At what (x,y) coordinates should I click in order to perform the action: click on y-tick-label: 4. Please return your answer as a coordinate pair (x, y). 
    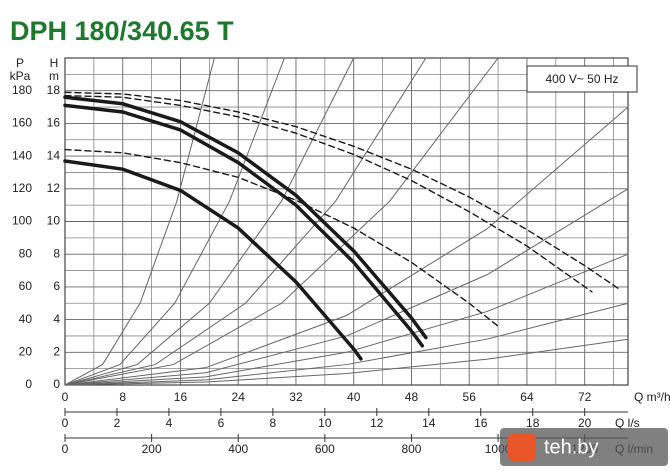
    Looking at the image, I should click on (56, 319).